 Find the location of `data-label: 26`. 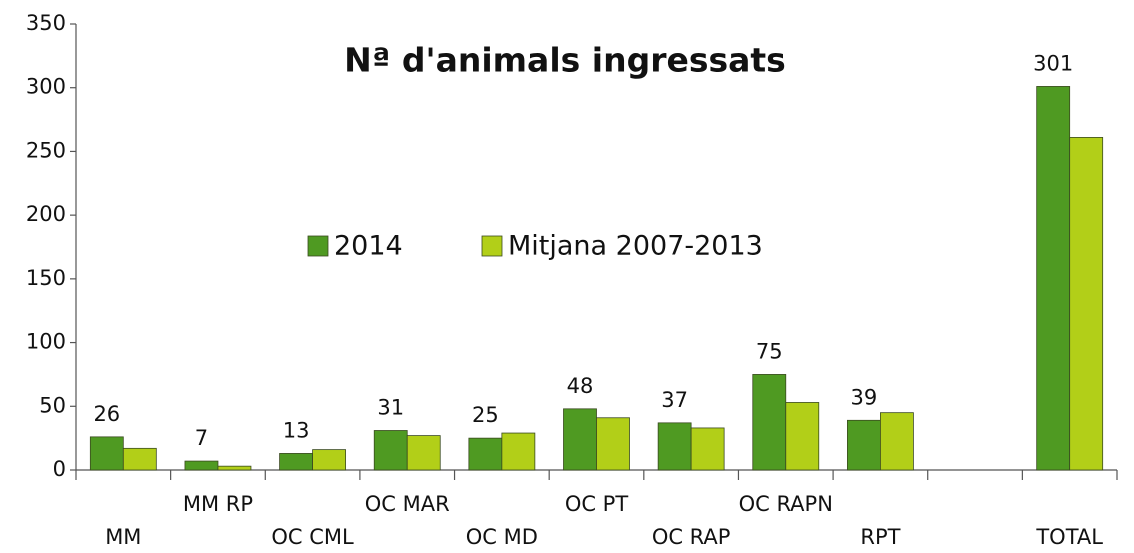

data-label: 26 is located at coordinates (106, 414).